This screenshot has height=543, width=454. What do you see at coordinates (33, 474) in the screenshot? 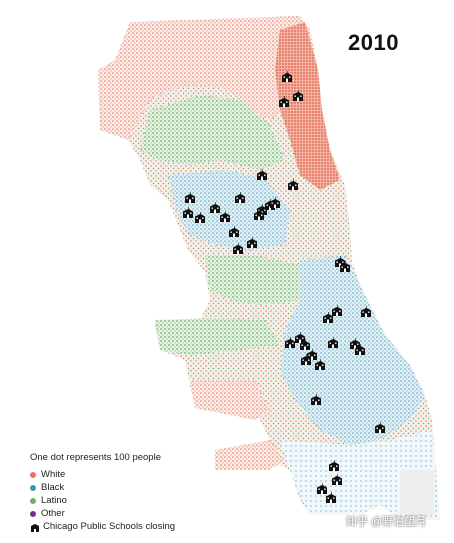
I see `white-dot-icon` at bounding box center [33, 474].